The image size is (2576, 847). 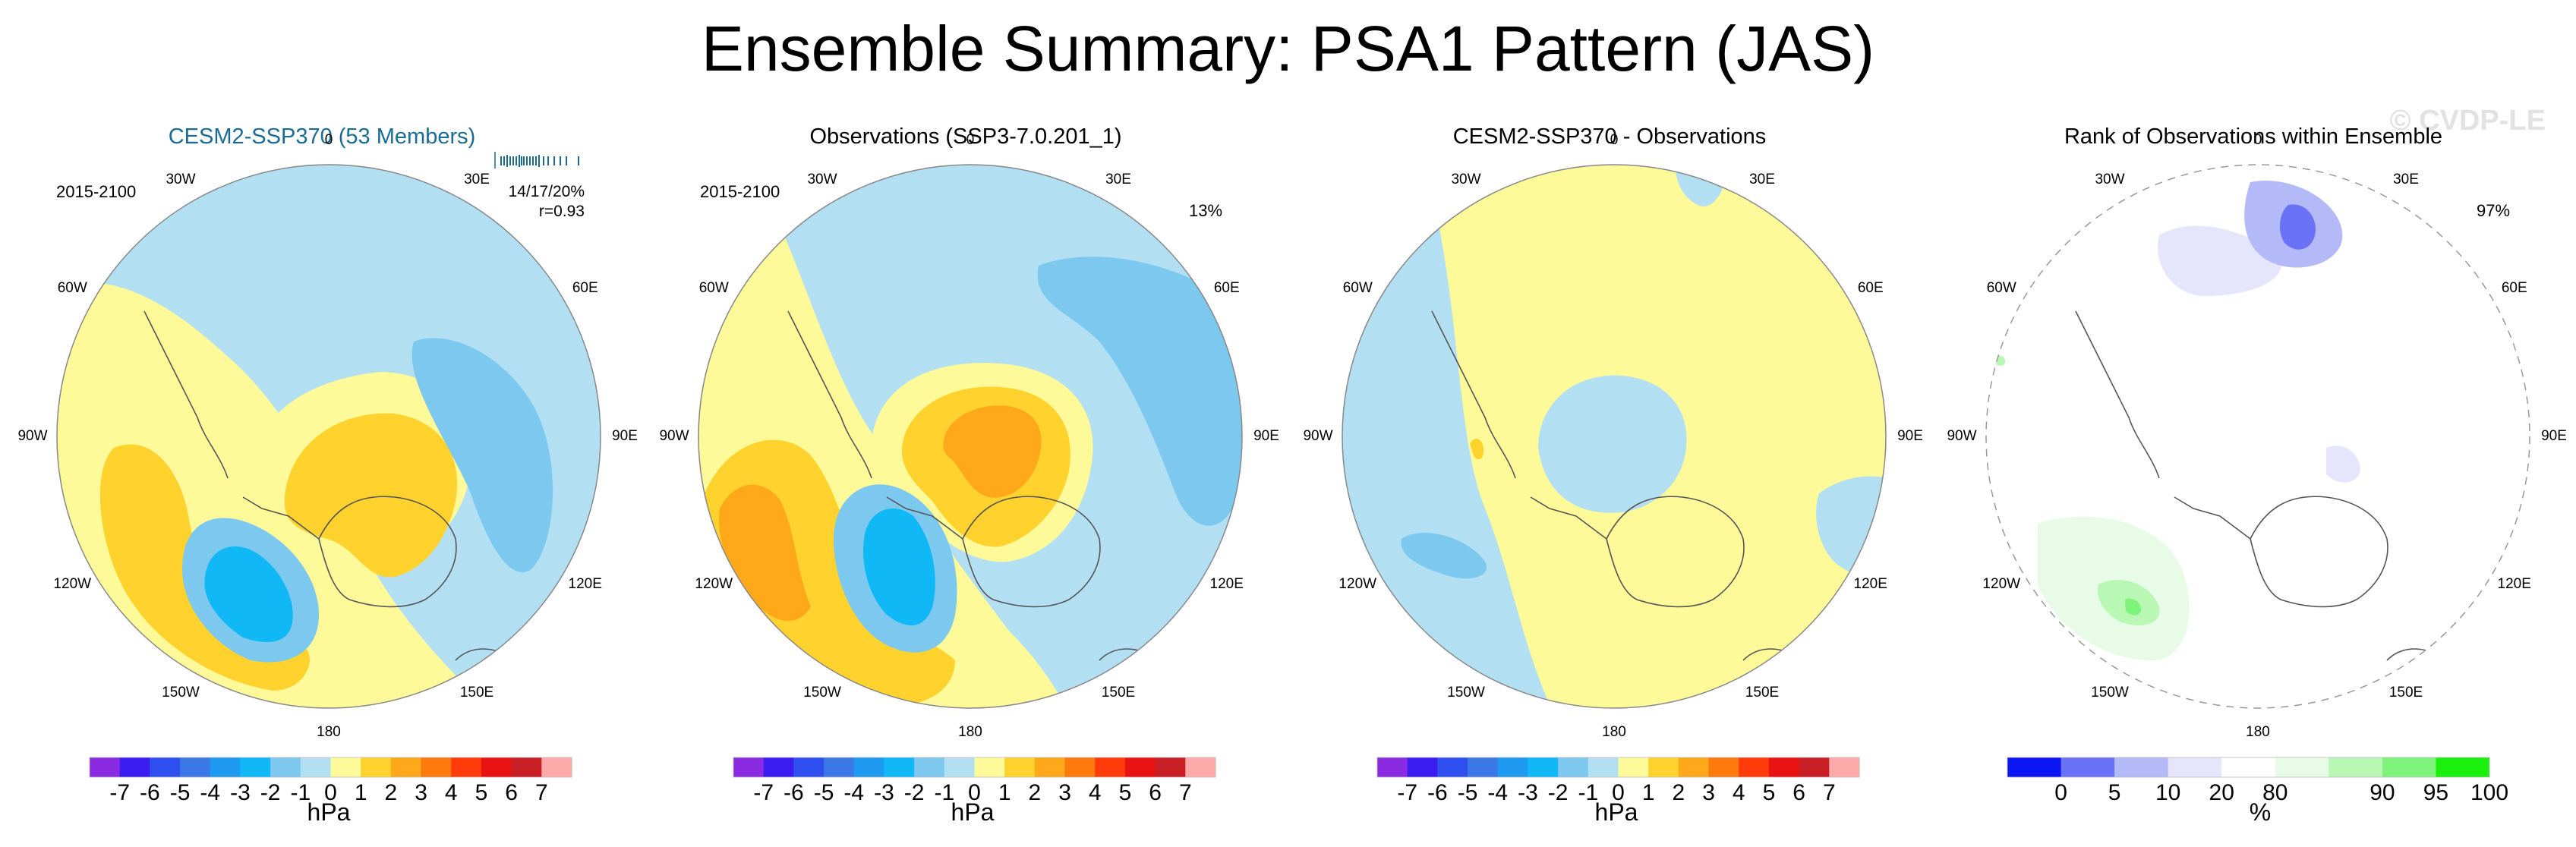 What do you see at coordinates (2168, 792) in the screenshot?
I see `colorbar-tick: 10` at bounding box center [2168, 792].